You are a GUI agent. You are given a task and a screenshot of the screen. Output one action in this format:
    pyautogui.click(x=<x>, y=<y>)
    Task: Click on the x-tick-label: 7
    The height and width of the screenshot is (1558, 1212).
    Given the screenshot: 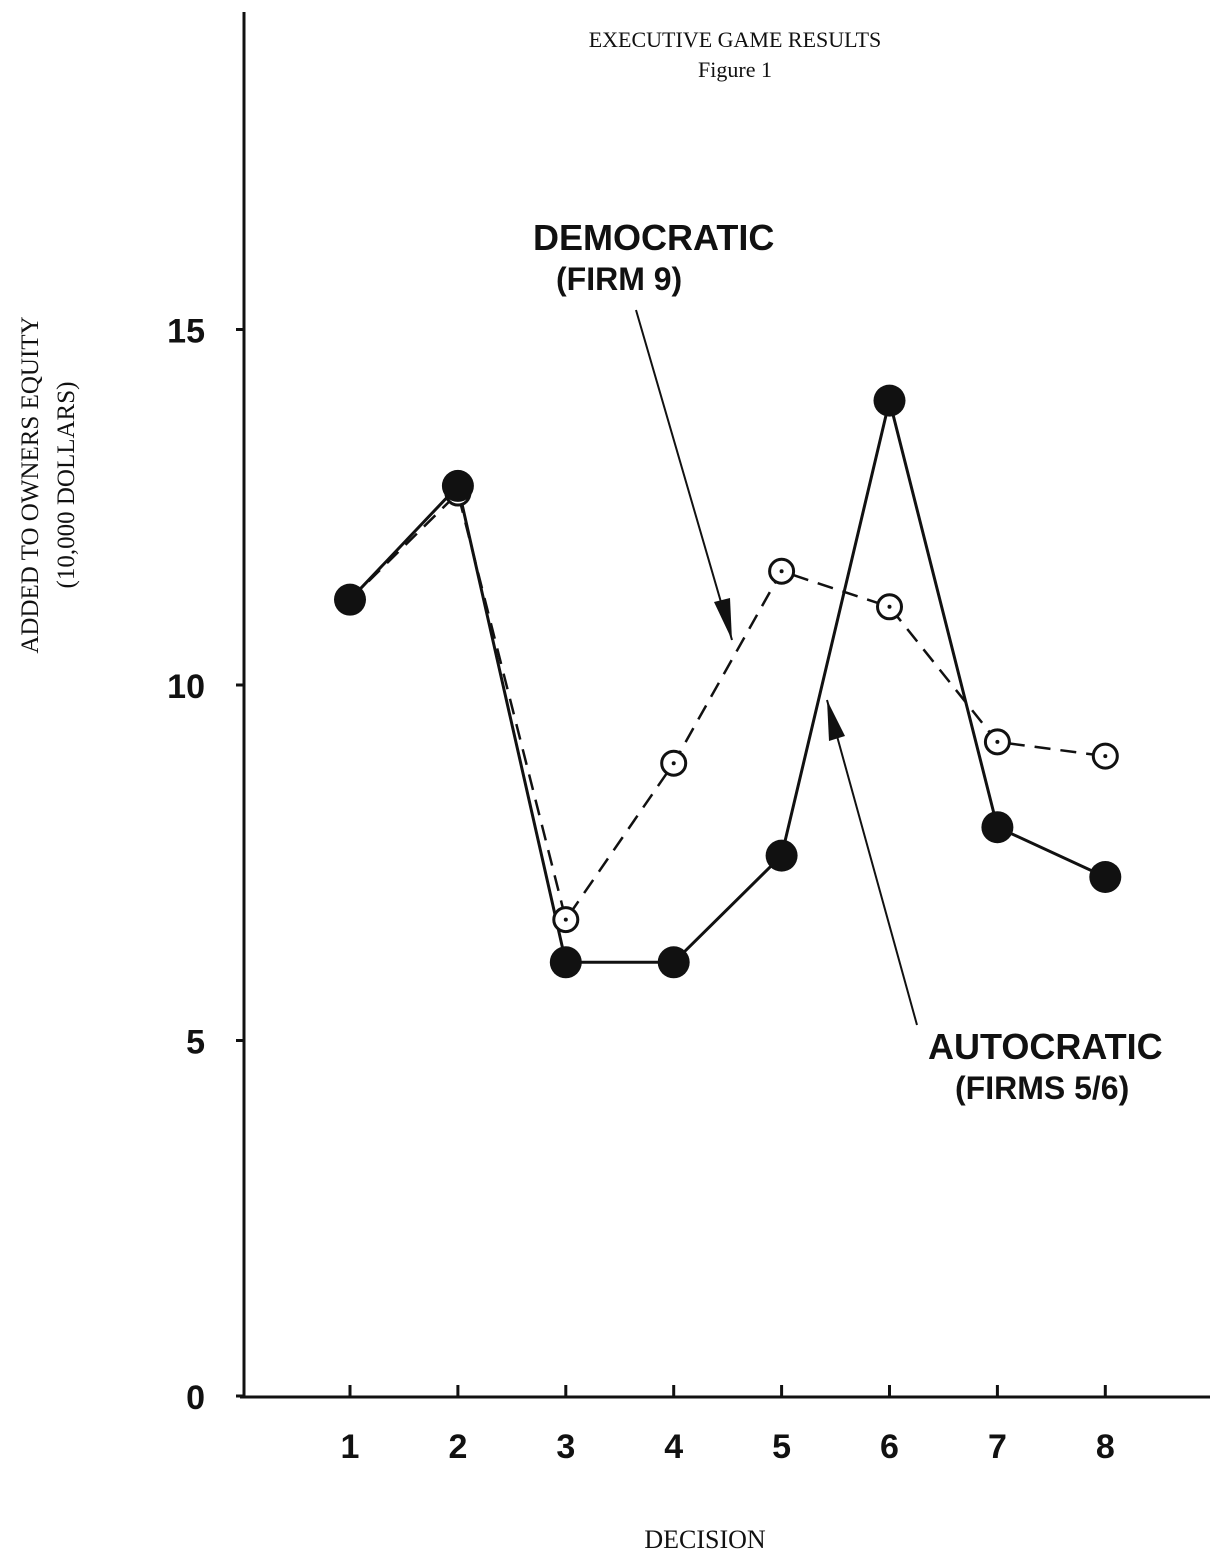 What is the action you would take?
    pyautogui.click(x=997, y=1447)
    